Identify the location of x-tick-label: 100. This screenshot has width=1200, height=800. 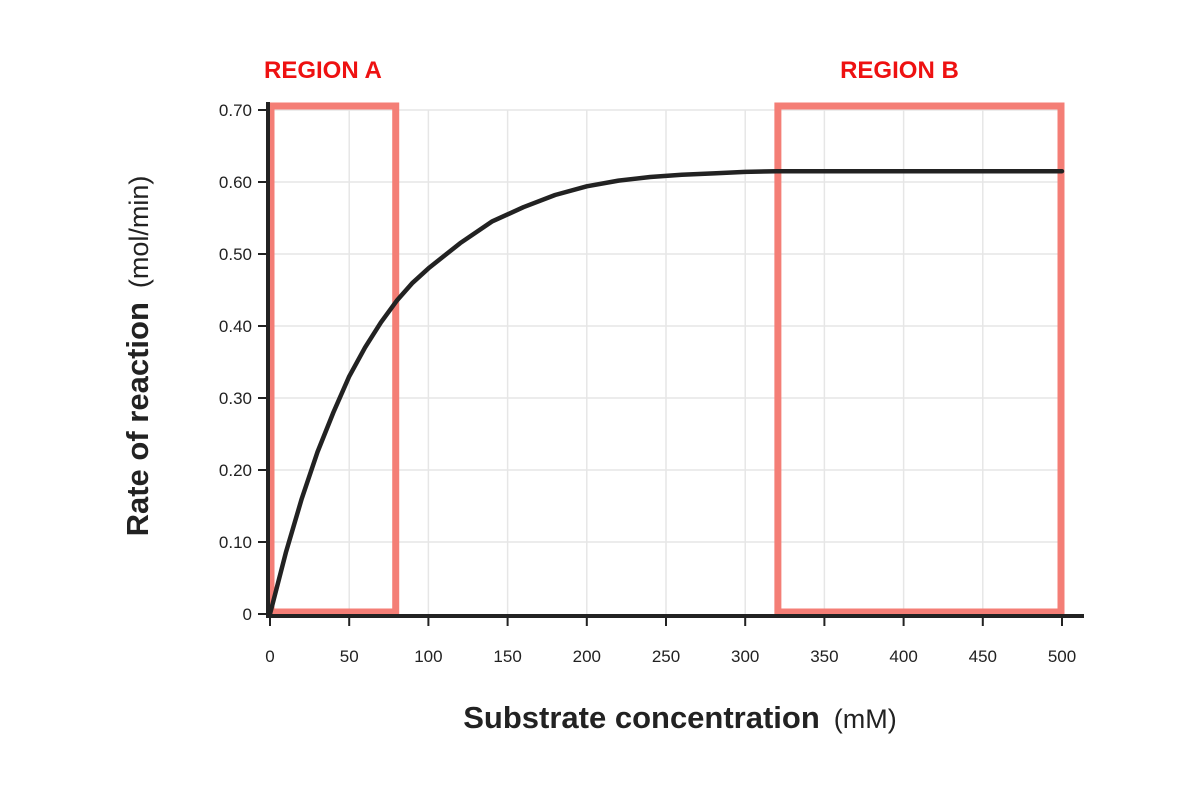
(428, 656).